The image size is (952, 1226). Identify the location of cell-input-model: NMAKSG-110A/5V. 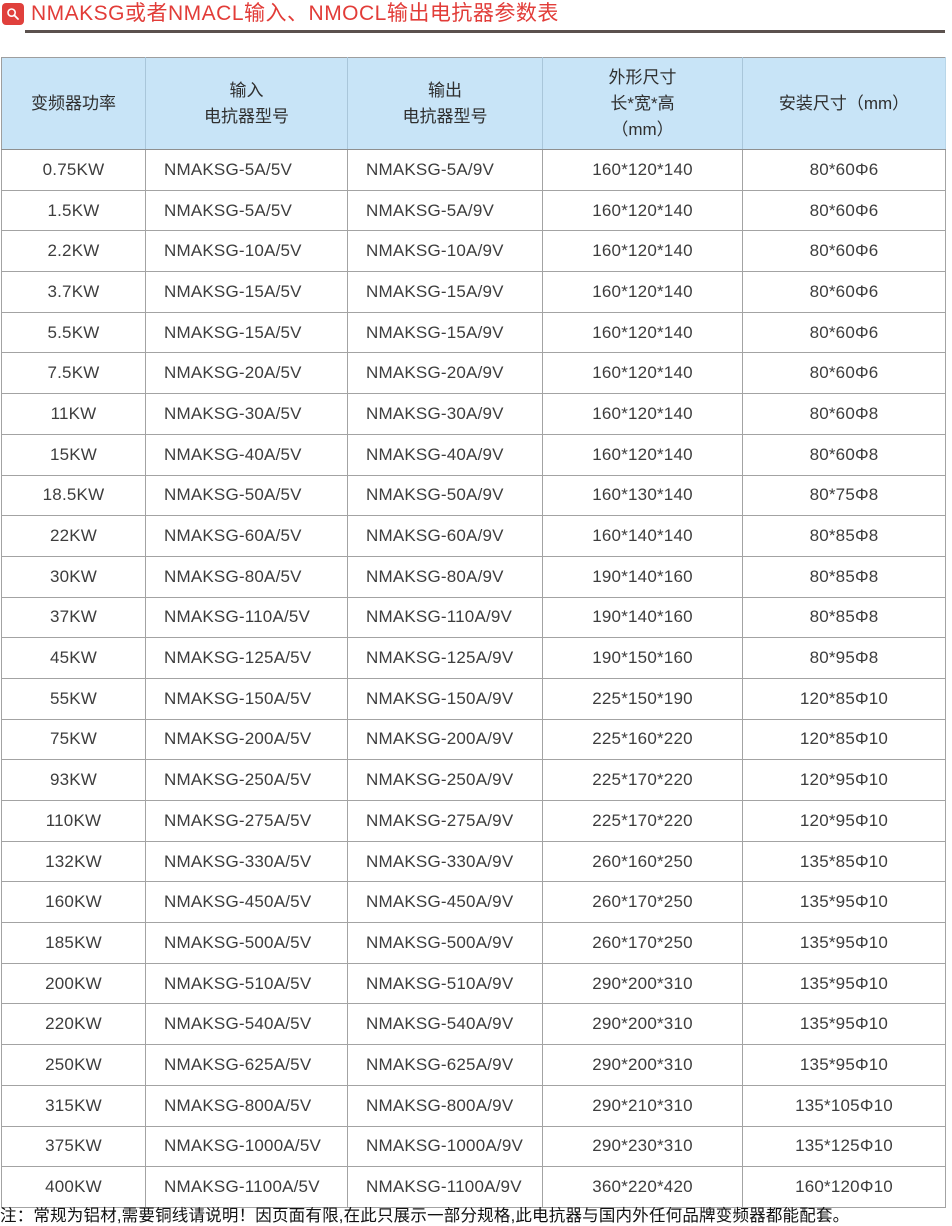
(246, 617).